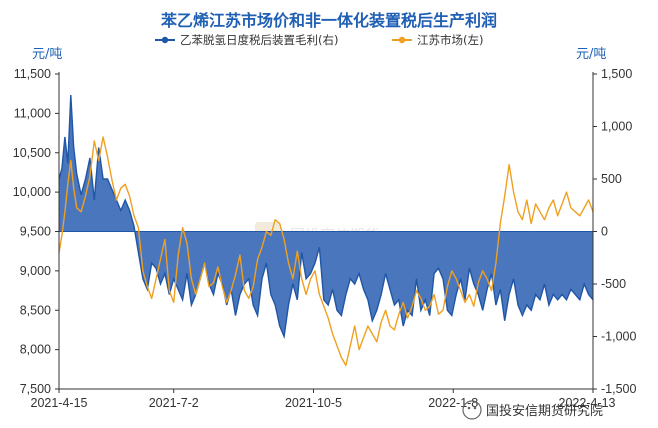 Image resolution: width=658 pixels, height=428 pixels. Describe the element at coordinates (402, 40) in the screenshot. I see `legend-marker-price` at that location.